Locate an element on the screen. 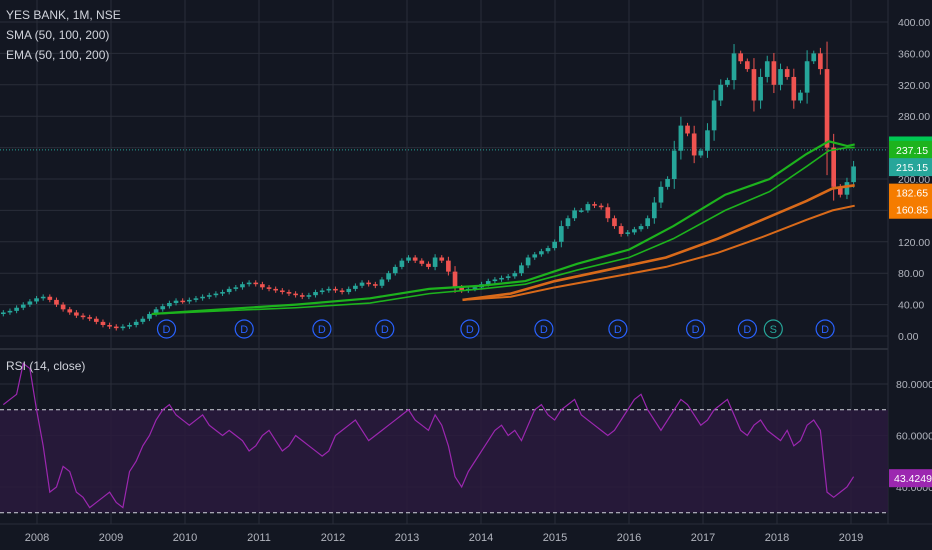  time-tick-label: 2008 is located at coordinates (37, 538).